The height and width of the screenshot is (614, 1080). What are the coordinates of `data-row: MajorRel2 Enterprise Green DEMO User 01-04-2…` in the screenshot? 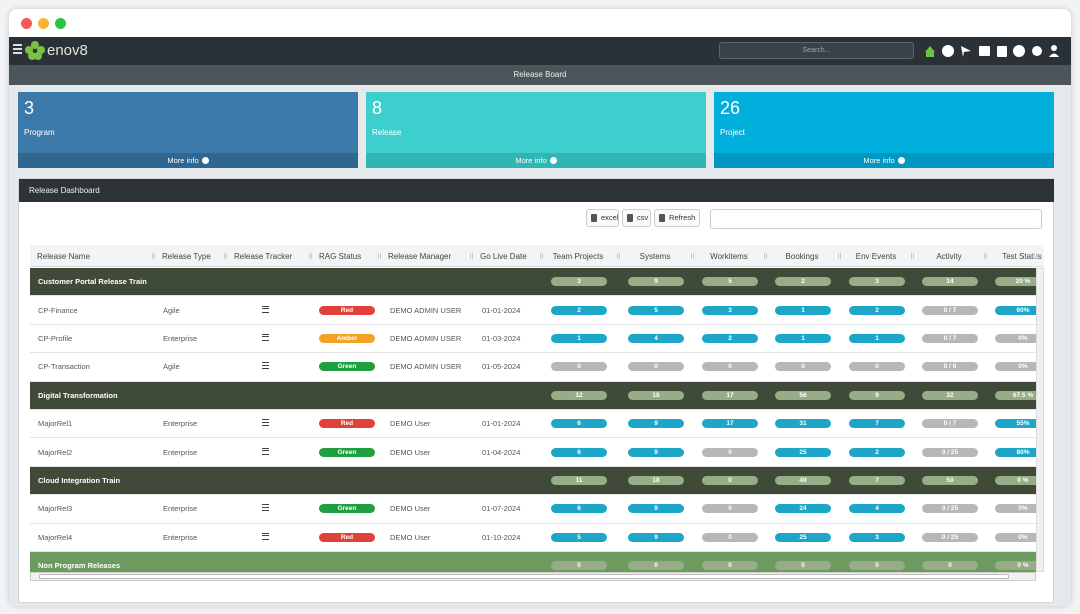 It's located at (537, 452).